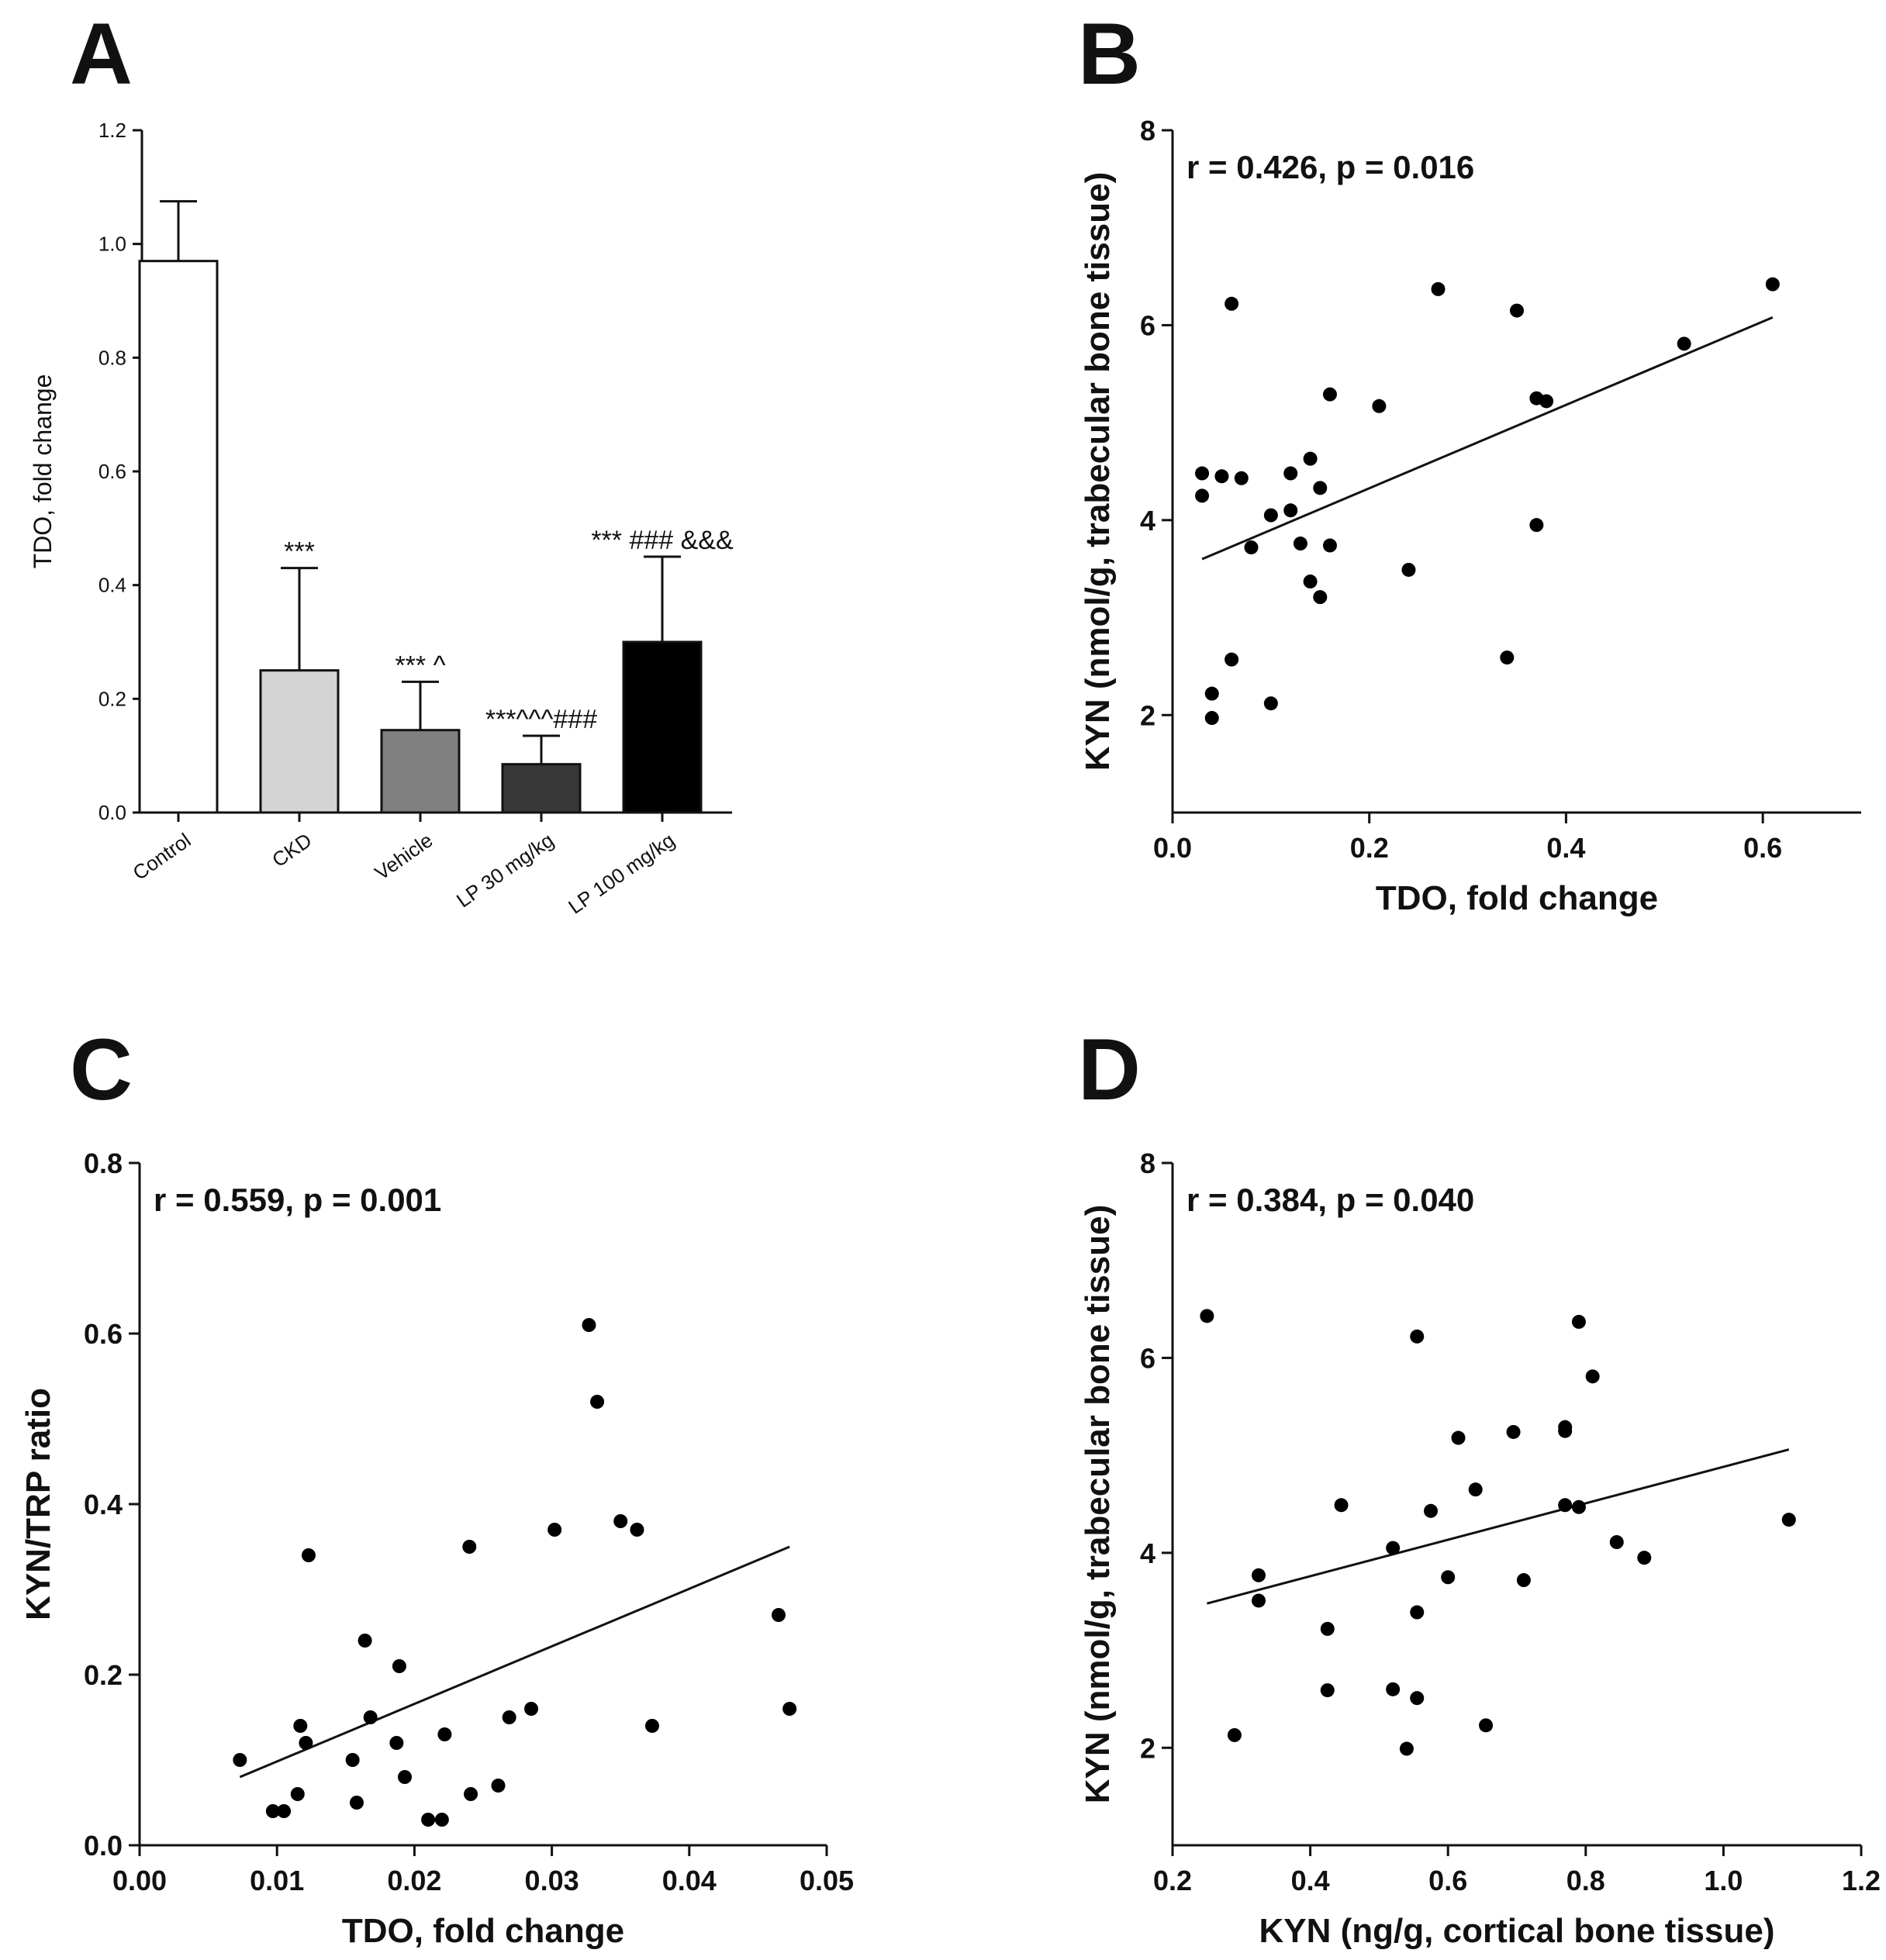  Describe the element at coordinates (103, 1163) in the screenshot. I see `y-tick-label-c: 0.8` at that location.